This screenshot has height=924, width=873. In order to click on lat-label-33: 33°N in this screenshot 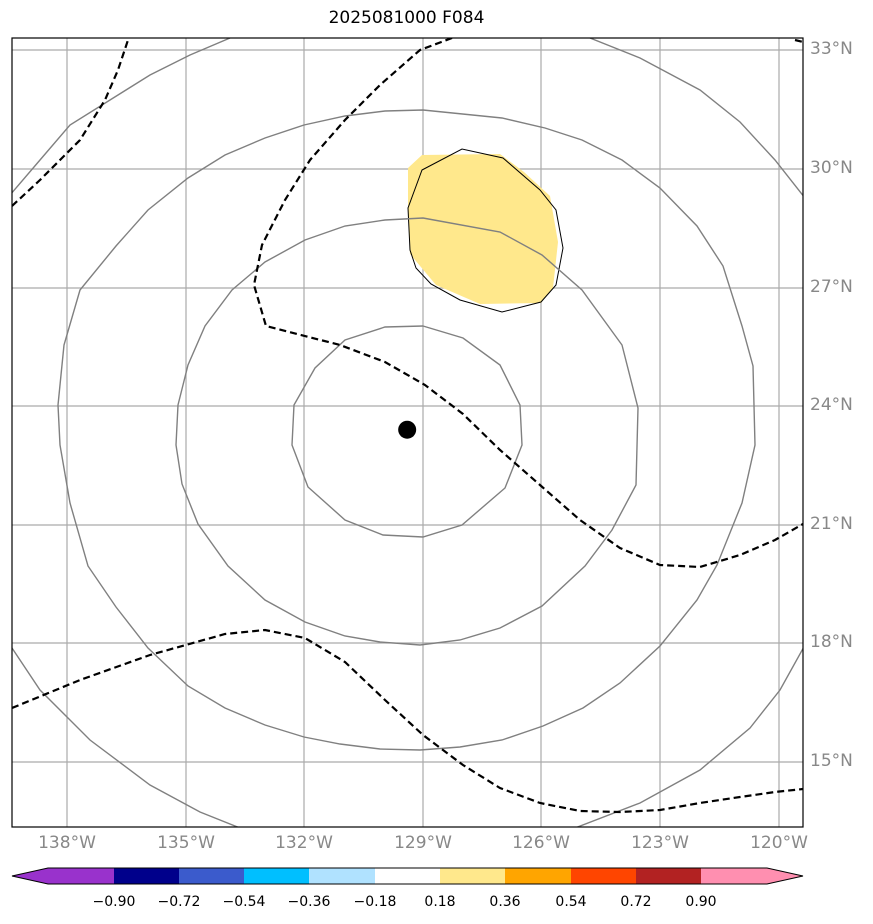, I will do `click(831, 49)`.